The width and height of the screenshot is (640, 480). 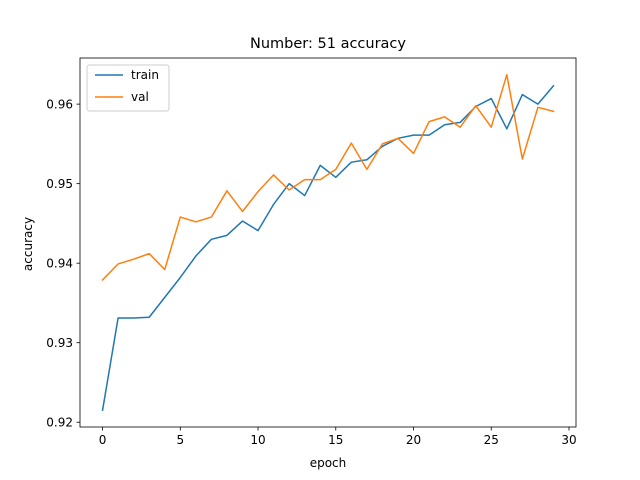 I want to click on x-tick-label: 30, so click(x=568, y=440).